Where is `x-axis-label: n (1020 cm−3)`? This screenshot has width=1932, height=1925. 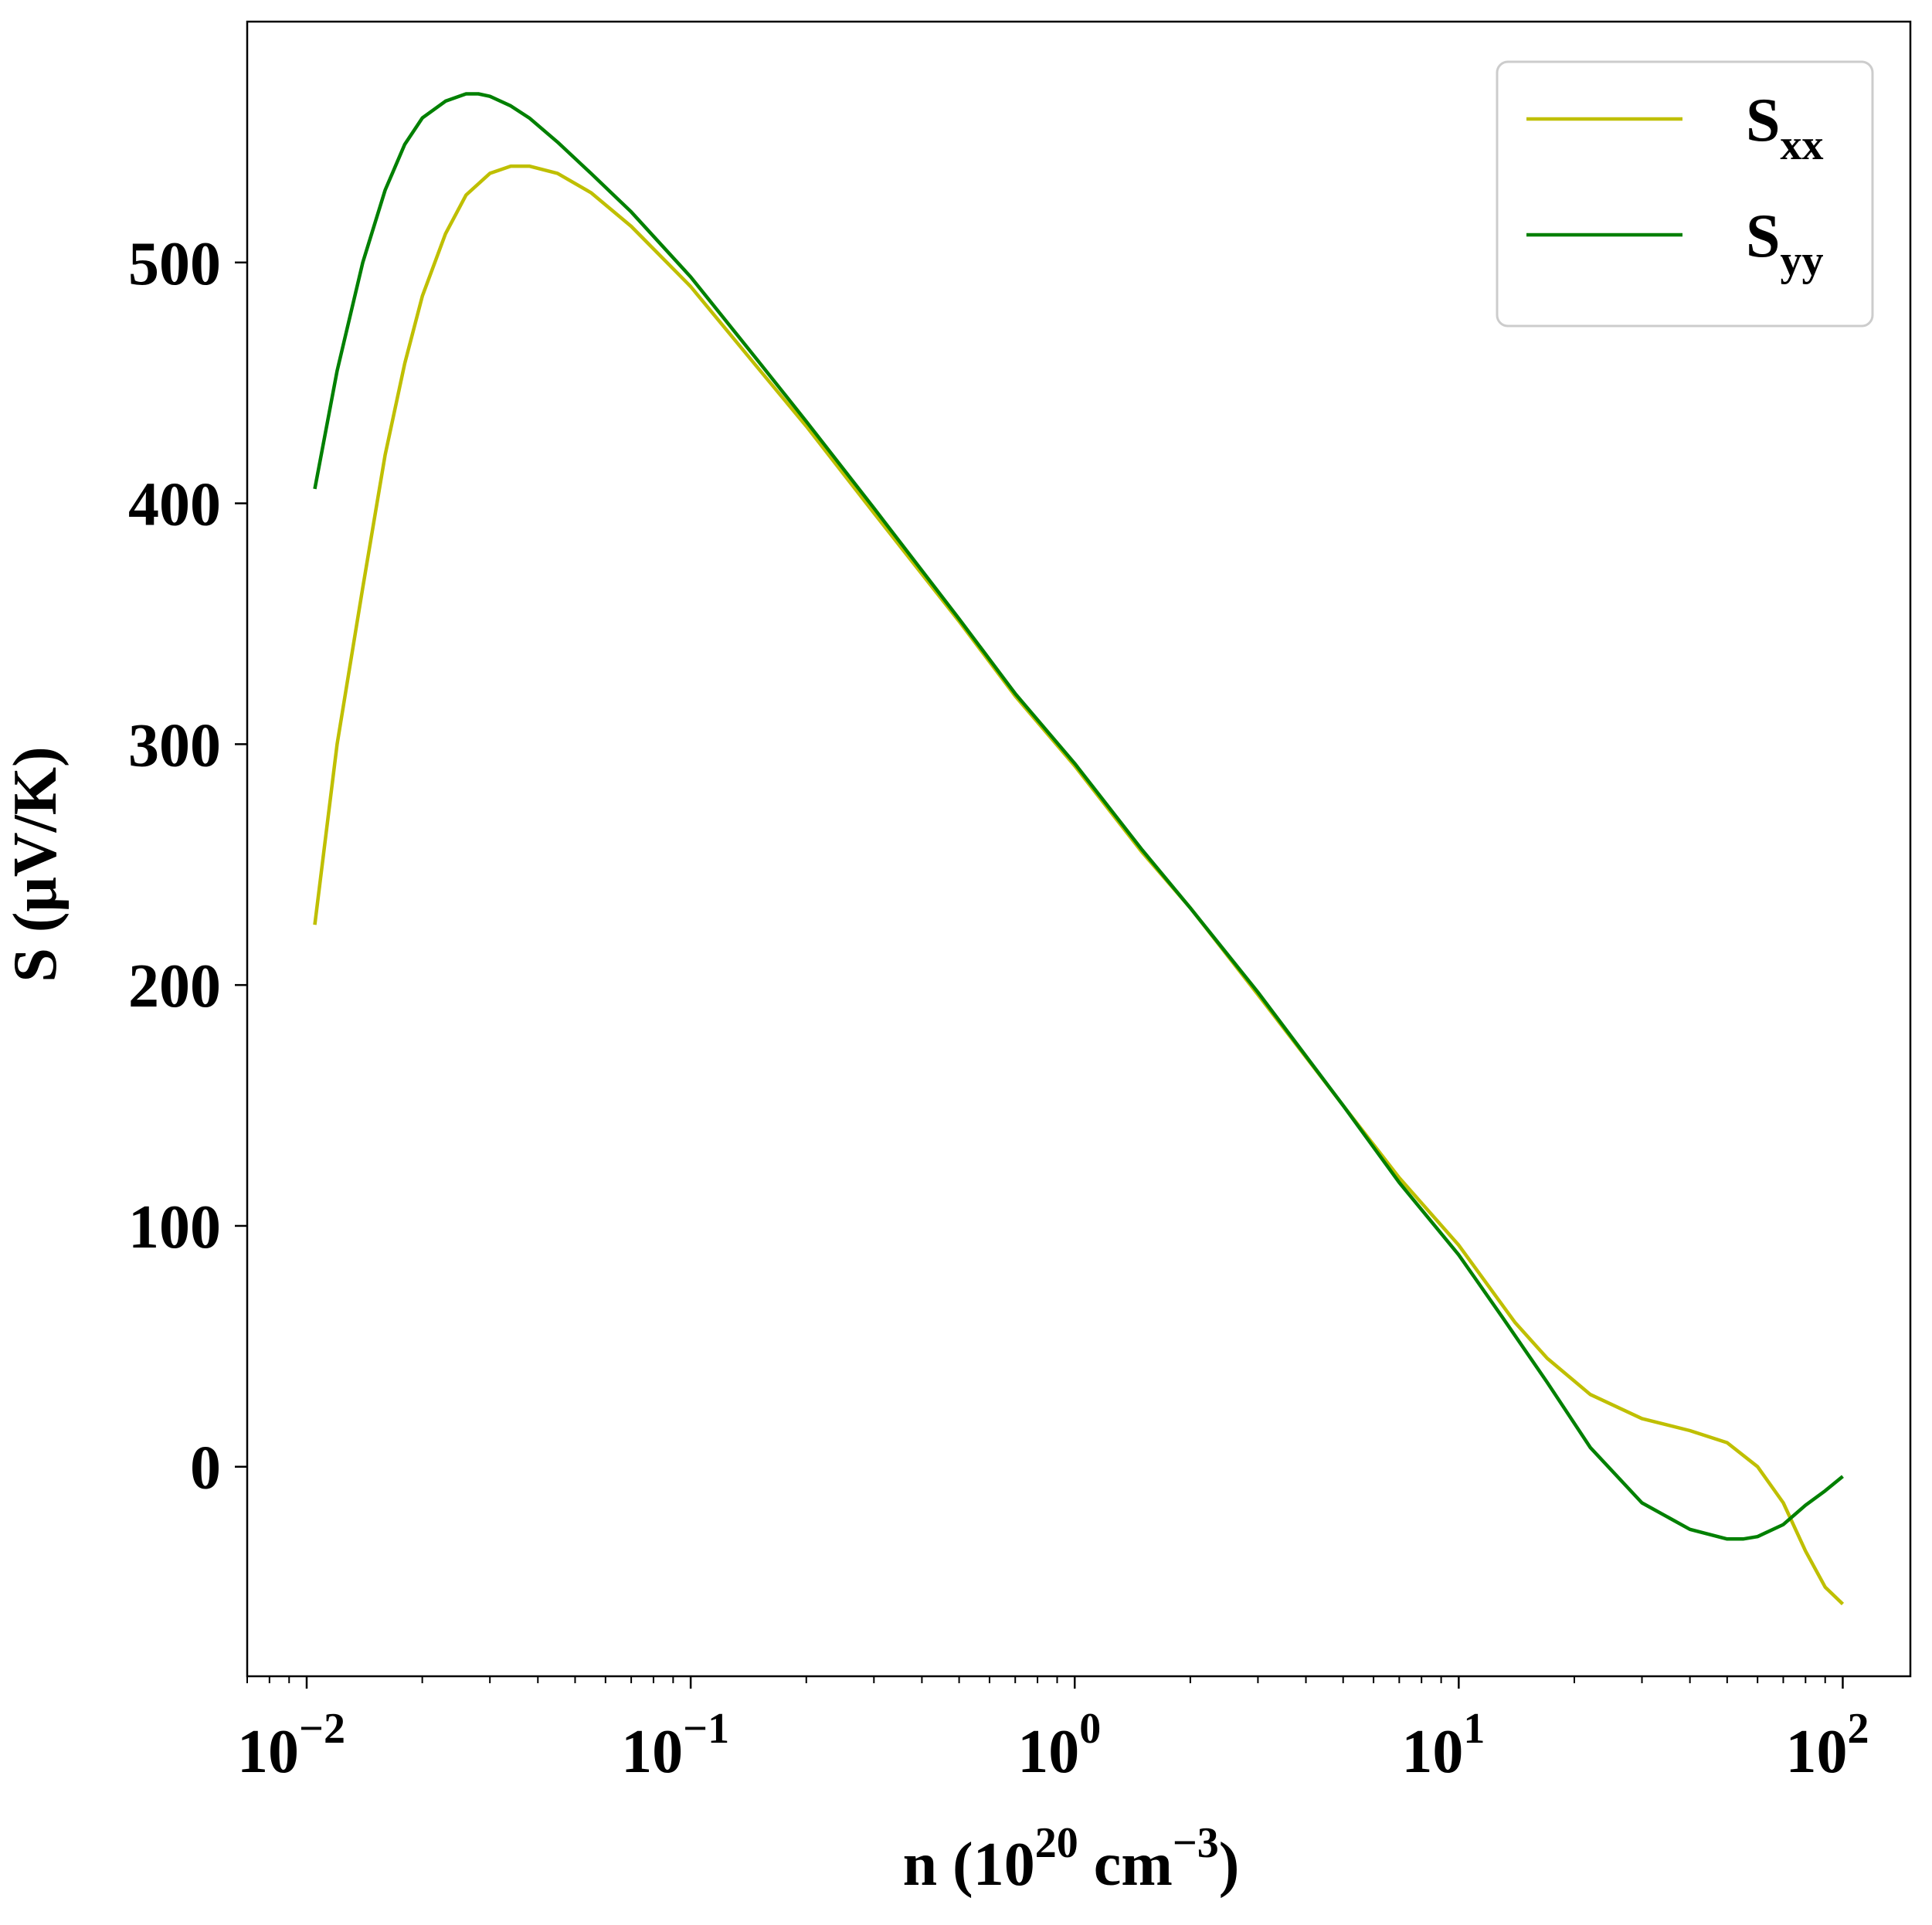 x-axis-label: n (1020 cm−3) is located at coordinates (1071, 1859).